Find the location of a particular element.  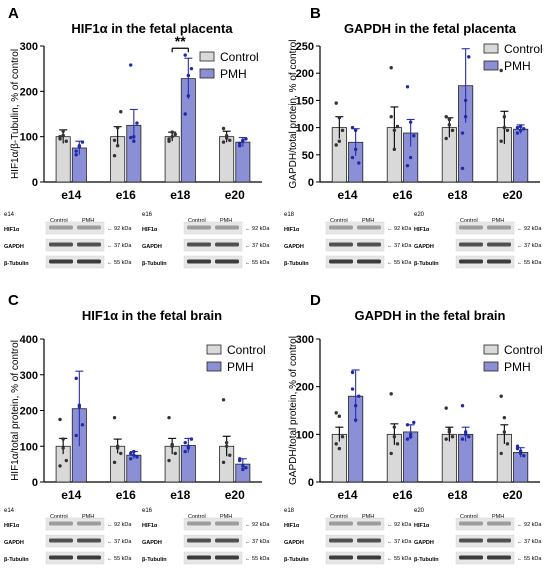

bar-control-e14 is located at coordinates (63, 159).